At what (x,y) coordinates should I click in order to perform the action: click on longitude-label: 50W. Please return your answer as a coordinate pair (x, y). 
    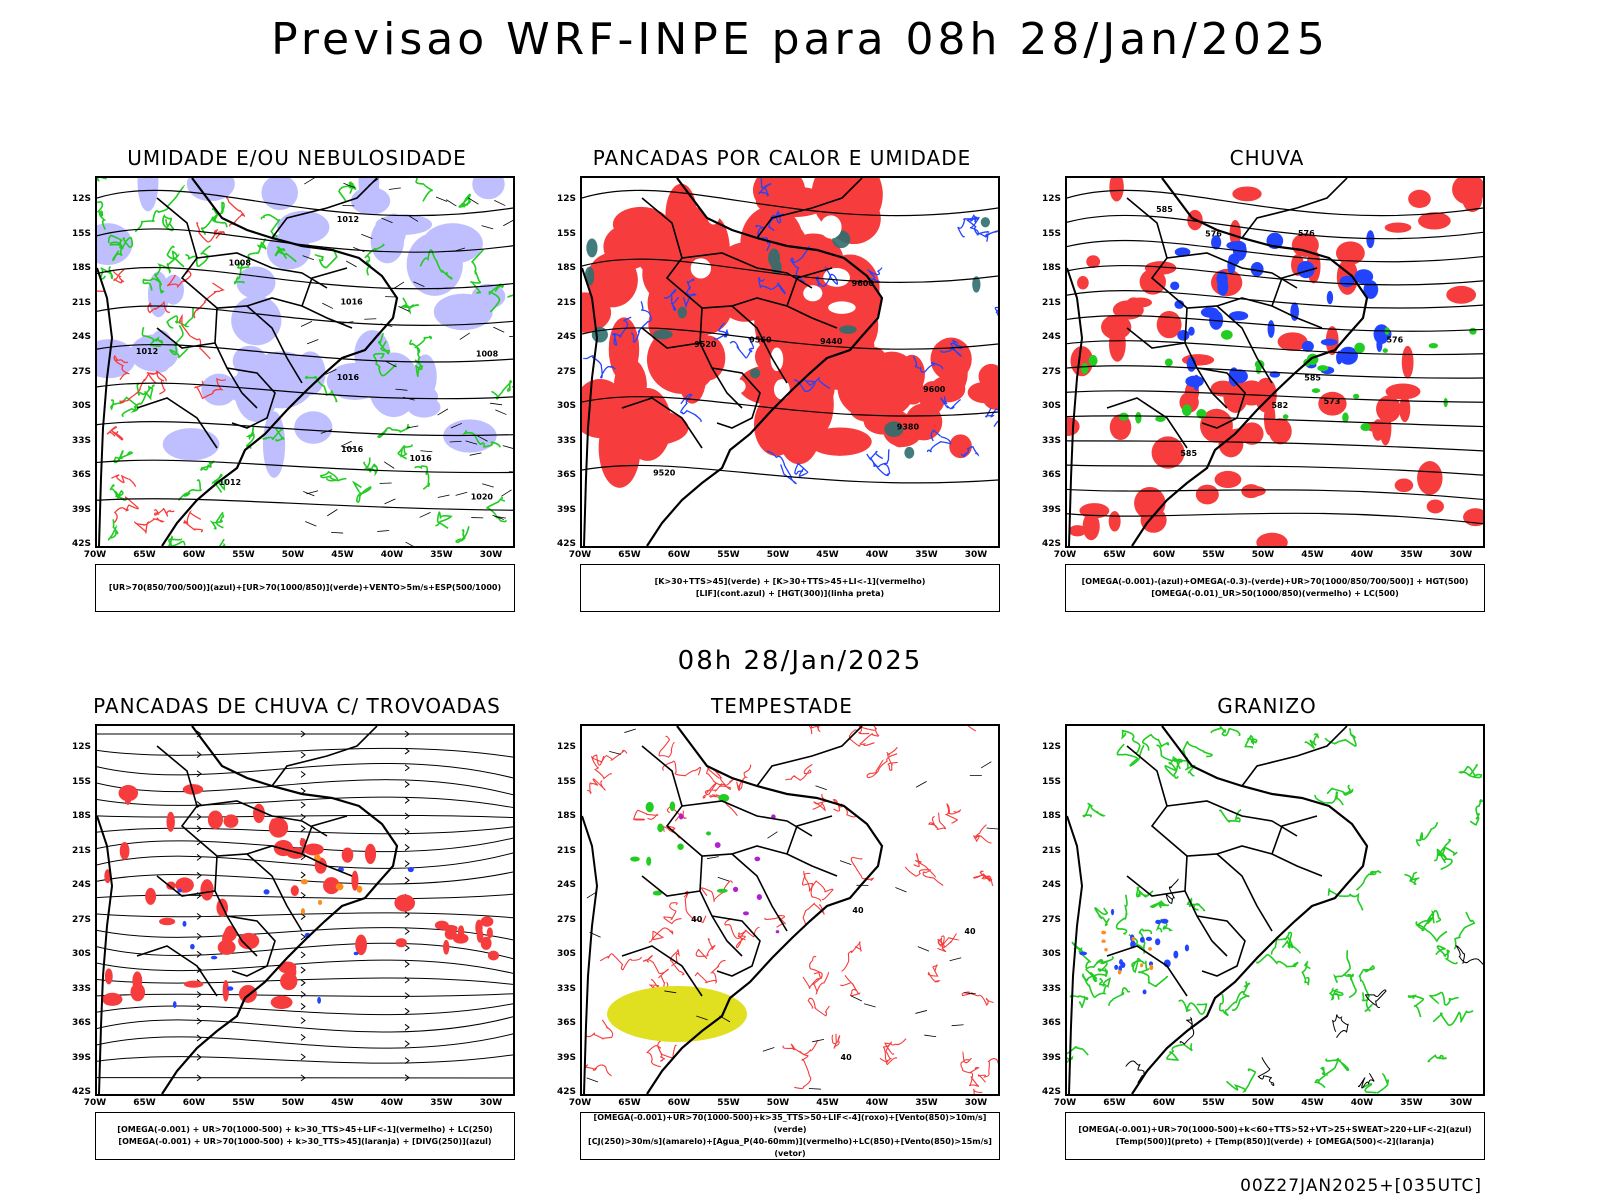
    Looking at the image, I should click on (293, 555).